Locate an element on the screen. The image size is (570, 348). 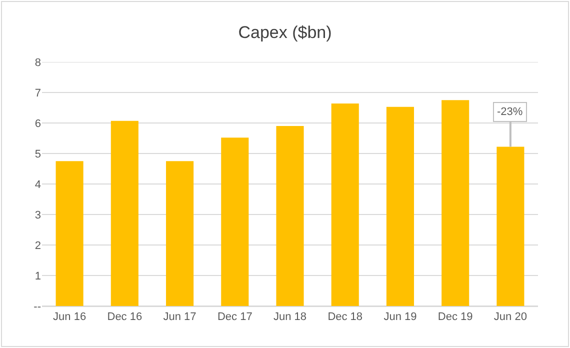
x-tick-label: Jun 19 is located at coordinates (400, 317).